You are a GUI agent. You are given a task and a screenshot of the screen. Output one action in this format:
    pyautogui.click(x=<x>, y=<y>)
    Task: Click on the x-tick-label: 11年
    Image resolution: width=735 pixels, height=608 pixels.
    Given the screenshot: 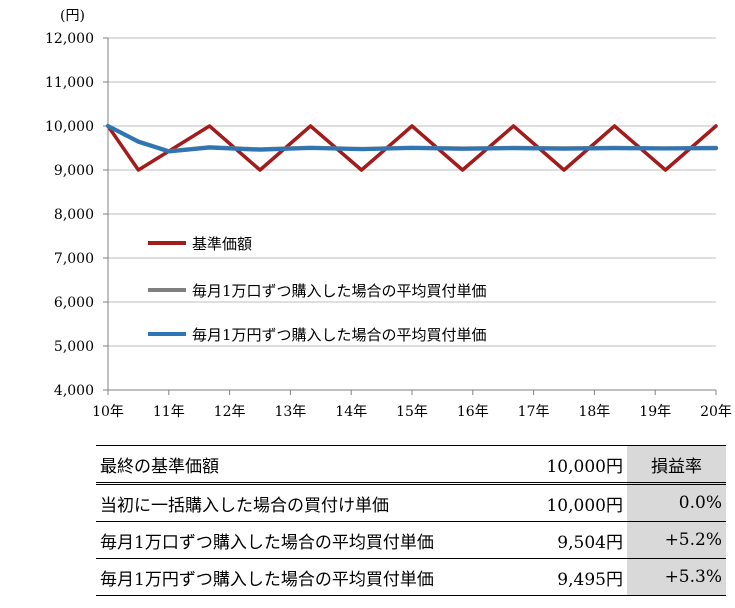 What is the action you would take?
    pyautogui.click(x=169, y=412)
    